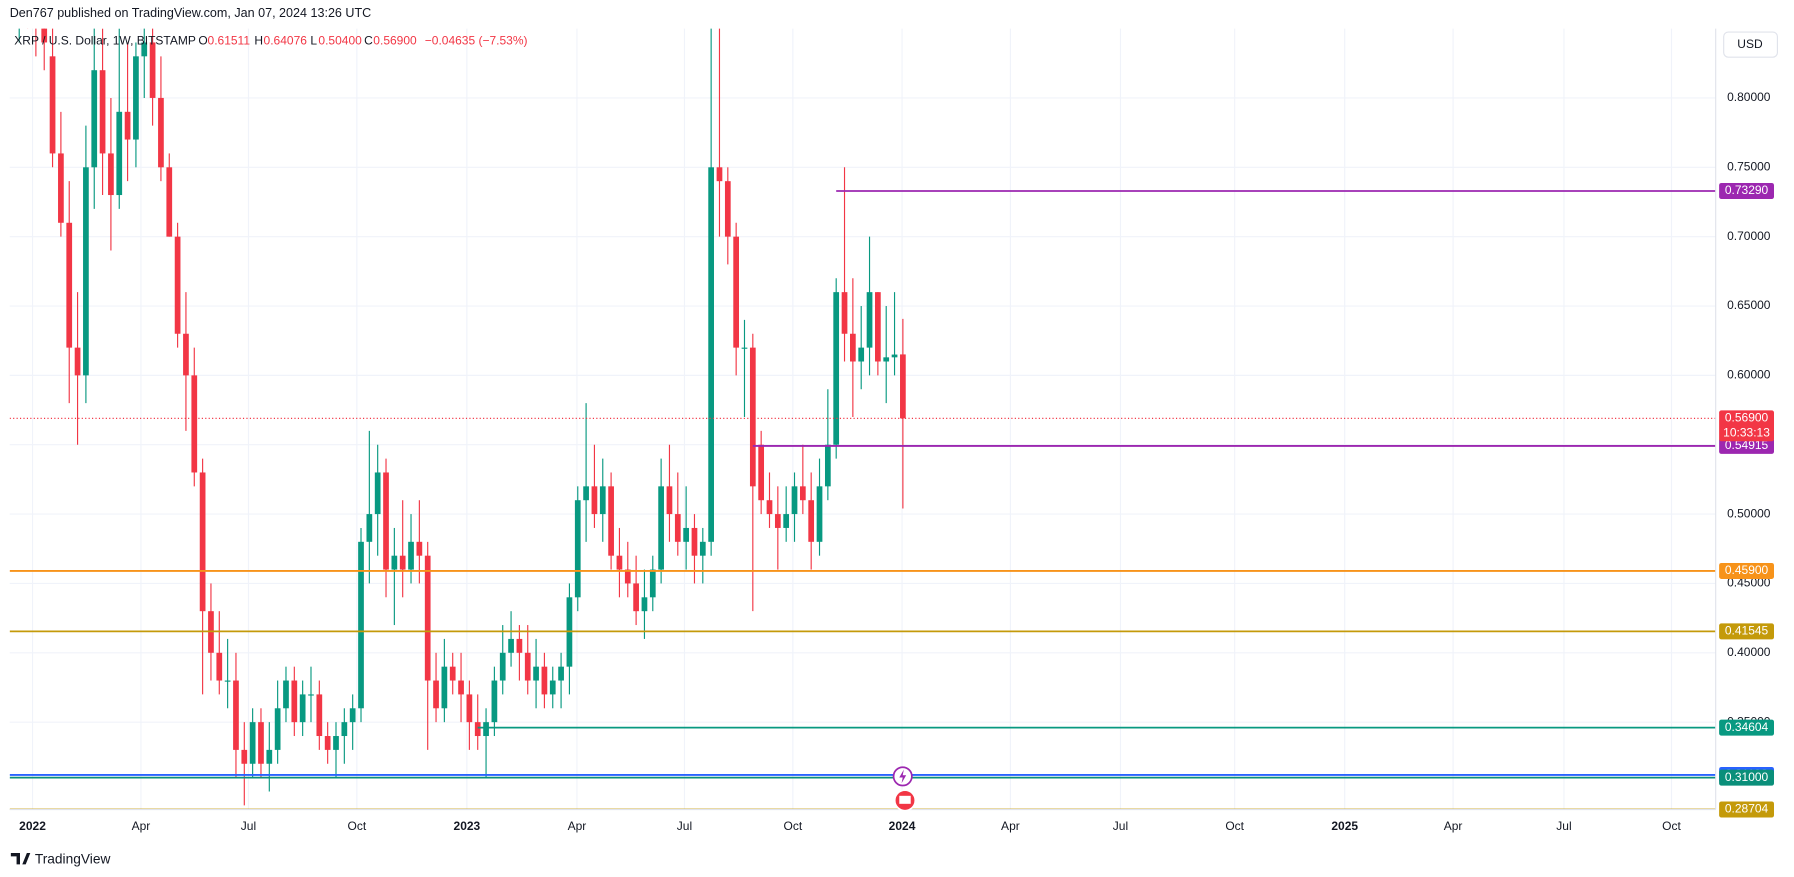  I want to click on legend-low: 0.50400, so click(340, 40).